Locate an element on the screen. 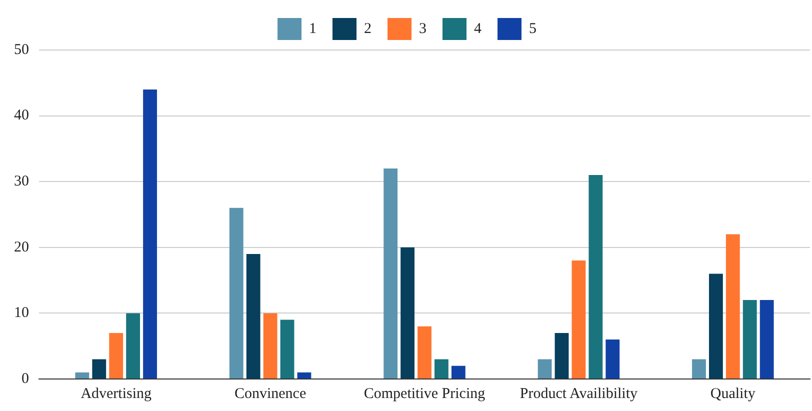 The image size is (812, 411). legend-label: 3 is located at coordinates (422, 28).